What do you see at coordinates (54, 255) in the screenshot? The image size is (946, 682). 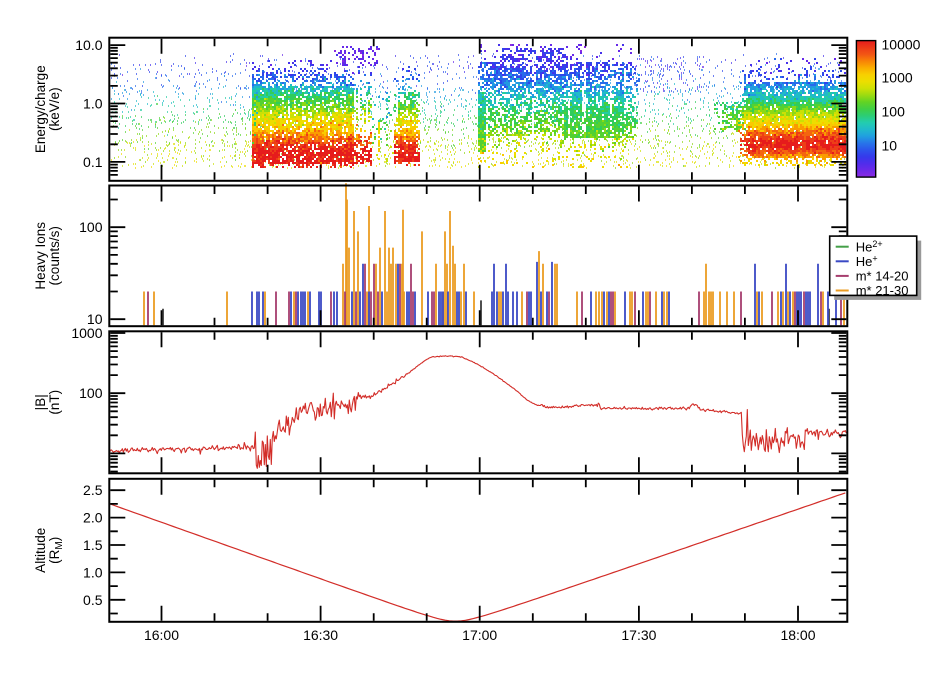 I see `svg-text: (counts/s)` at bounding box center [54, 255].